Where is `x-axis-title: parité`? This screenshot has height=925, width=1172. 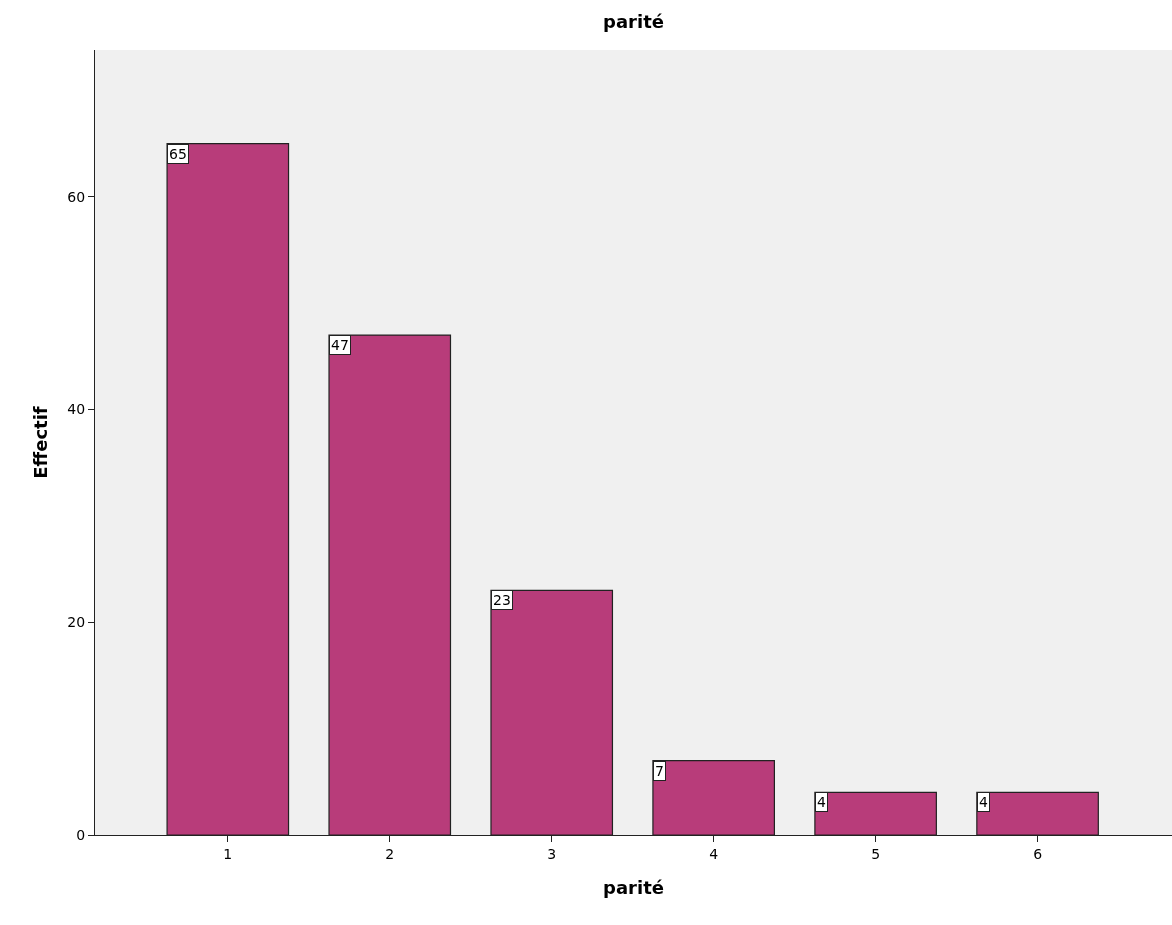 x-axis-title: parité is located at coordinates (633, 887).